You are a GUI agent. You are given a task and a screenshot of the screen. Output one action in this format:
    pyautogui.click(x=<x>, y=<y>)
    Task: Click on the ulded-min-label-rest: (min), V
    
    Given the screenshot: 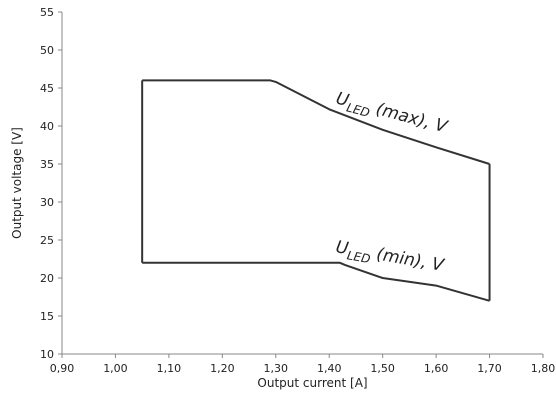 What is the action you would take?
    pyautogui.click(x=408, y=259)
    